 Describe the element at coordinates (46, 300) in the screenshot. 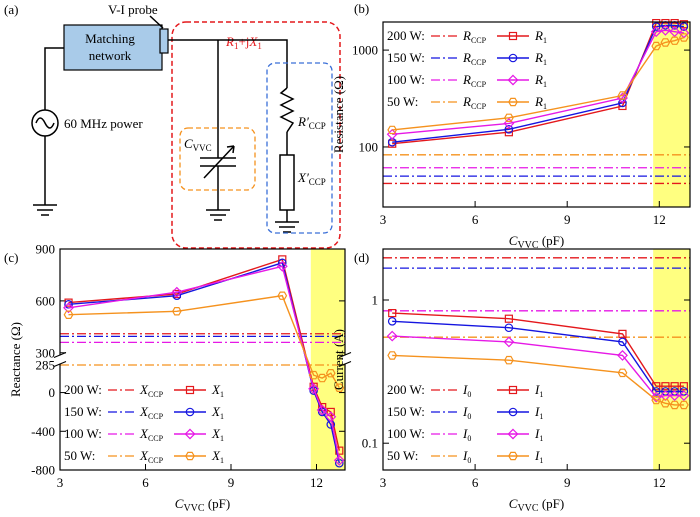

I see `y-tick-label: 600` at that location.